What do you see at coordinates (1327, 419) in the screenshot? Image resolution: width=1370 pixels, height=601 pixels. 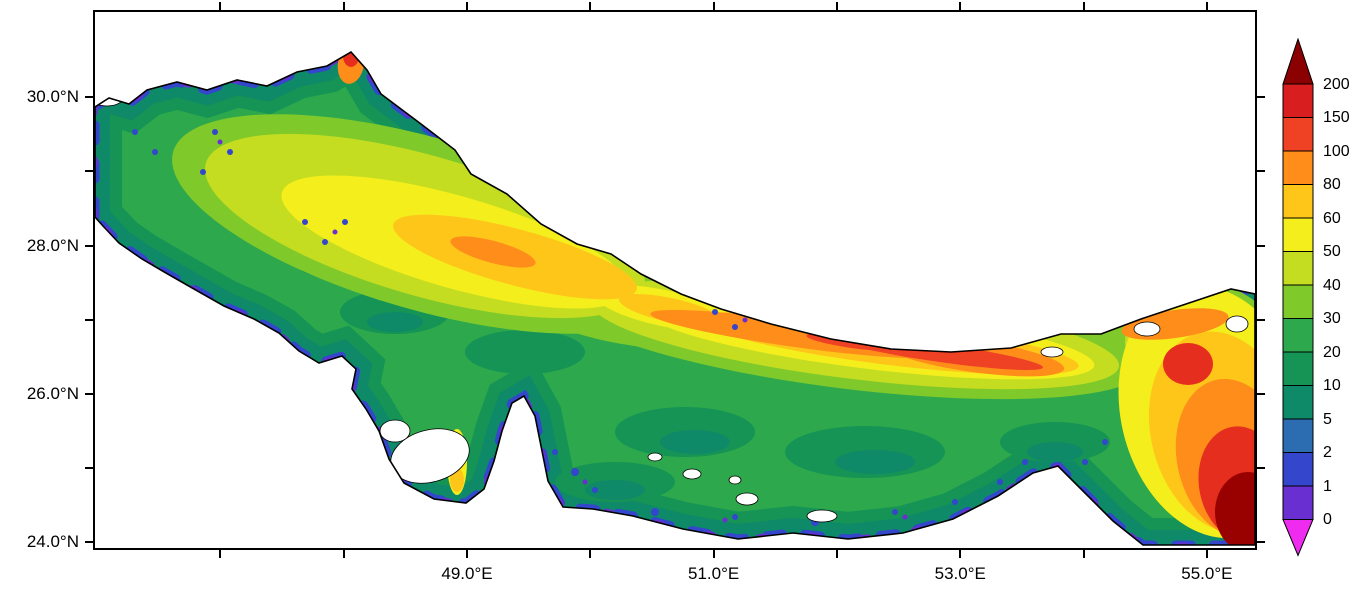 I see `colorbar-label: 5` at bounding box center [1327, 419].